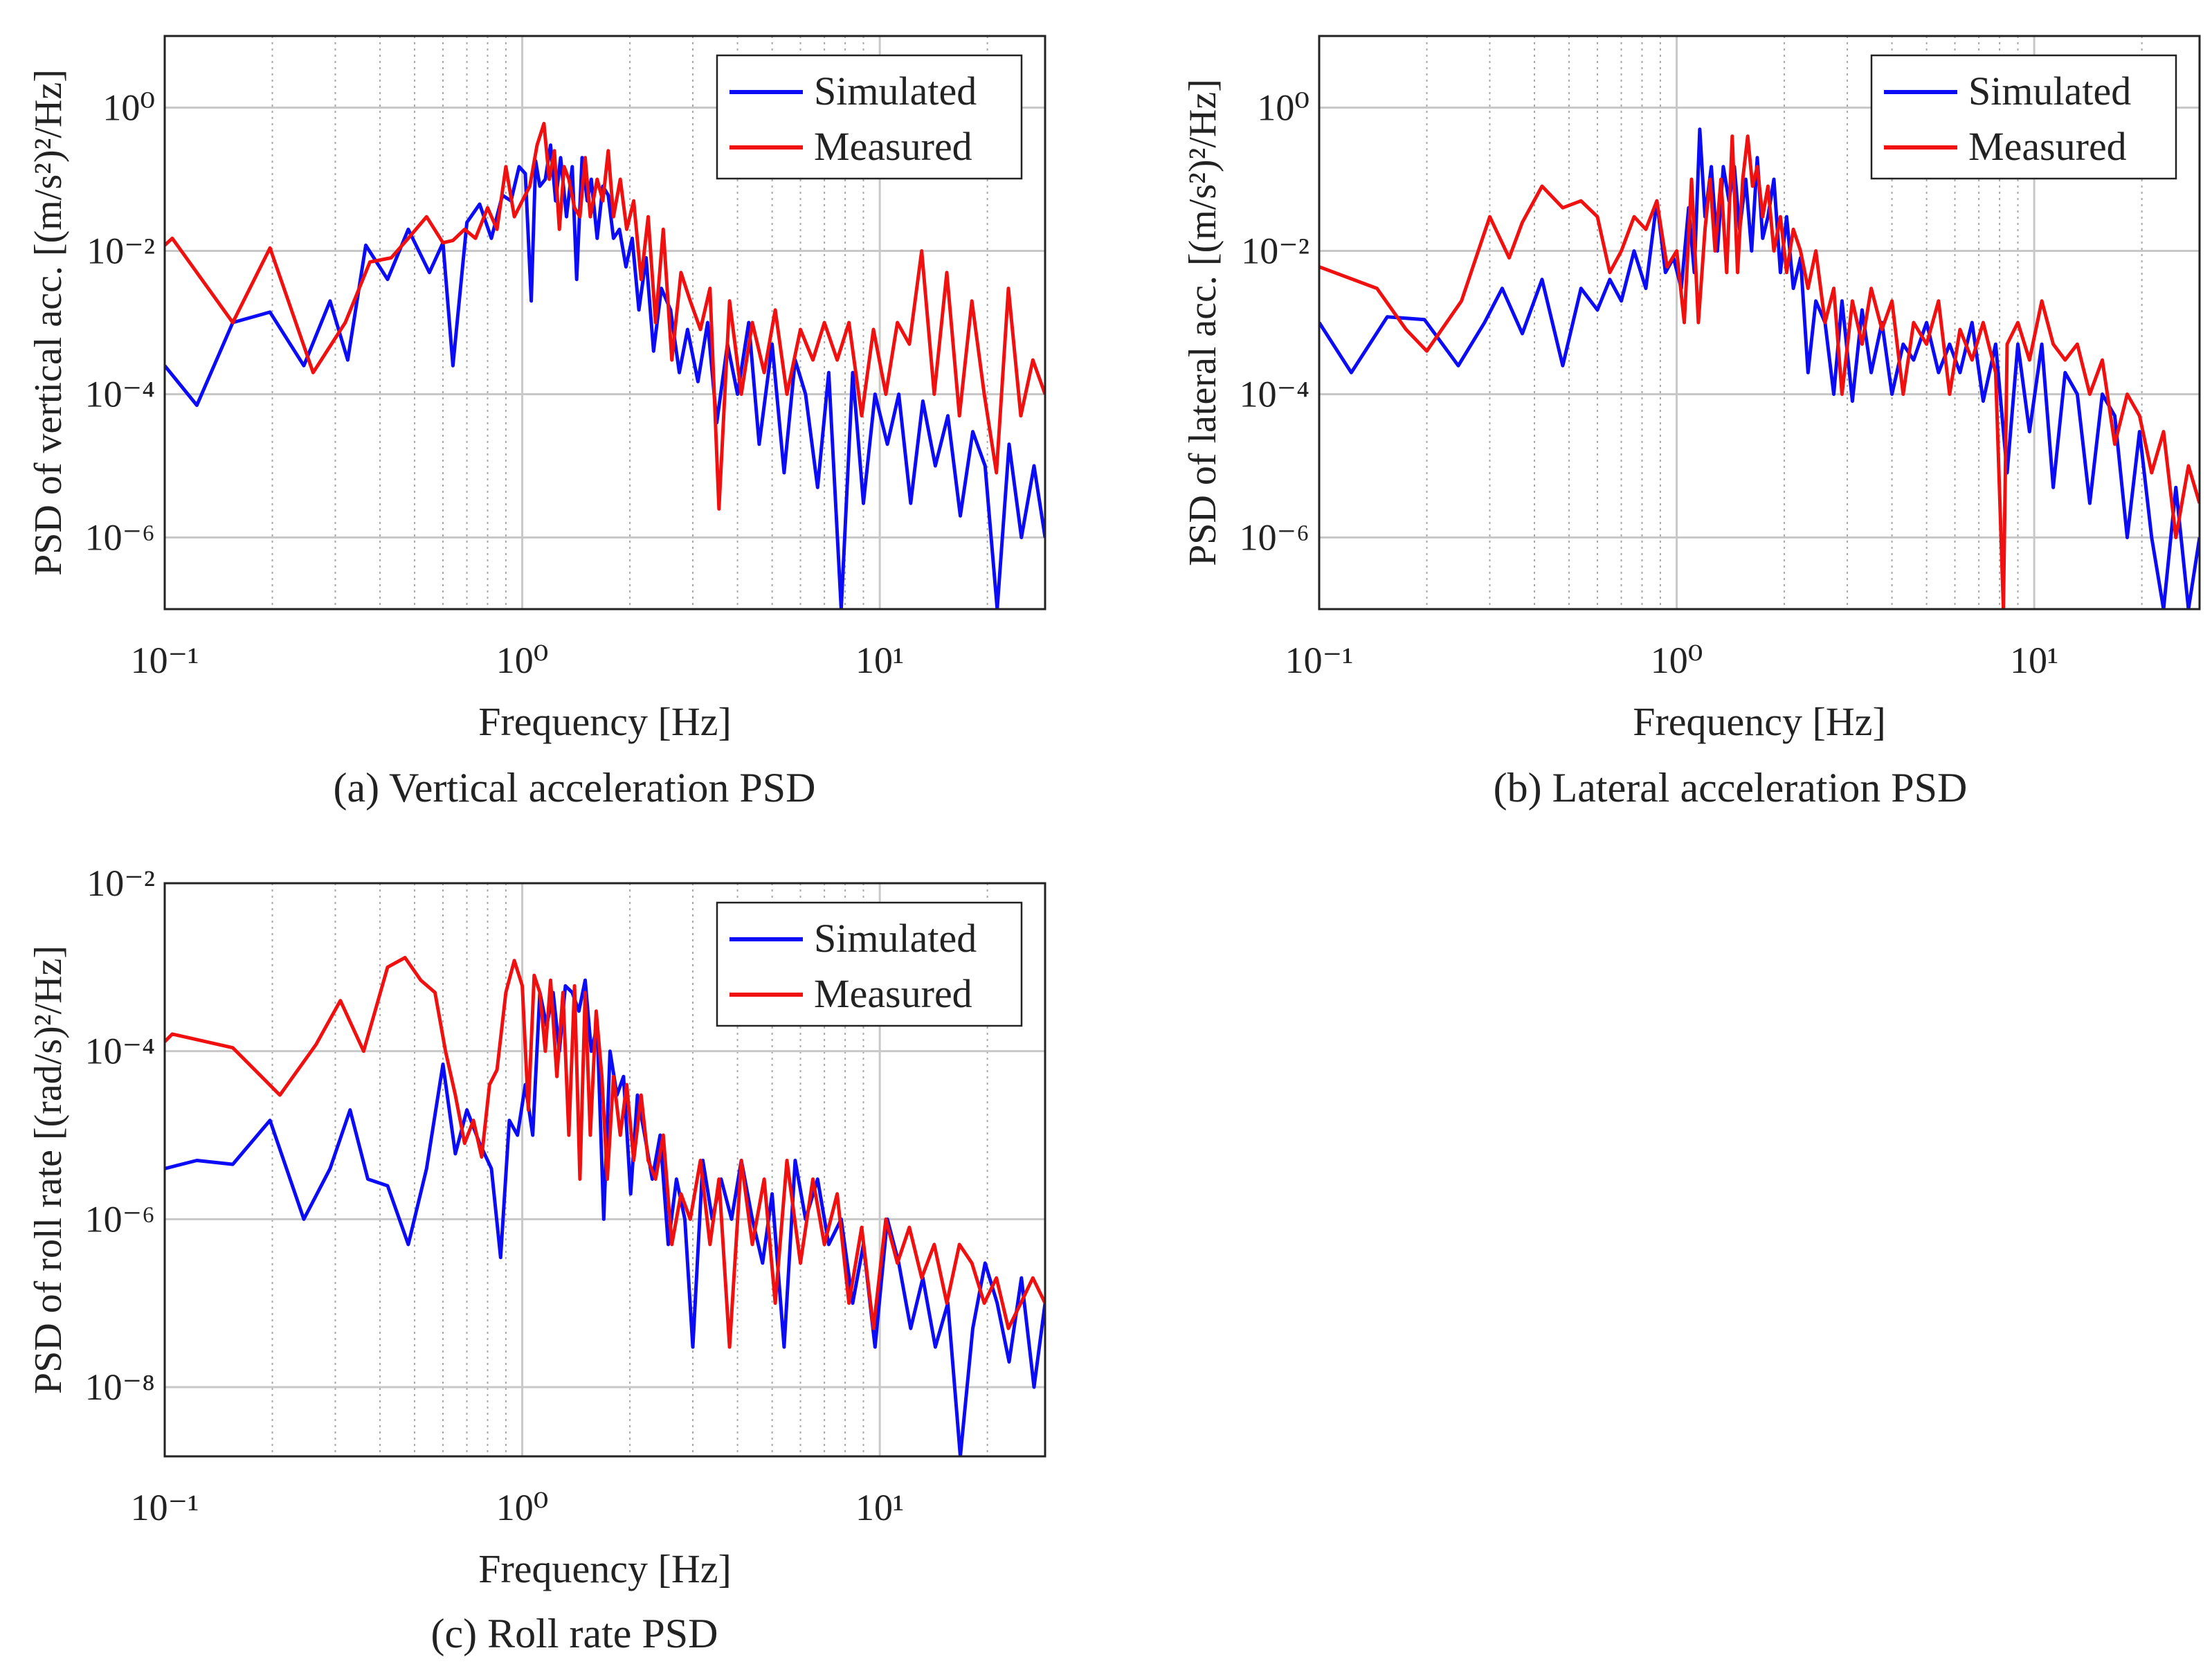  Describe the element at coordinates (574, 1634) in the screenshot. I see `caption: (c) Roll rate PSD` at that location.